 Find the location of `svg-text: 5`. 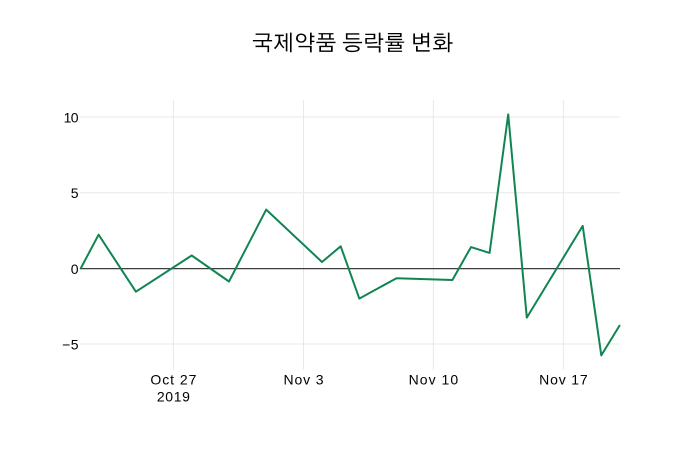

svg-text: 5 is located at coordinates (75, 193).